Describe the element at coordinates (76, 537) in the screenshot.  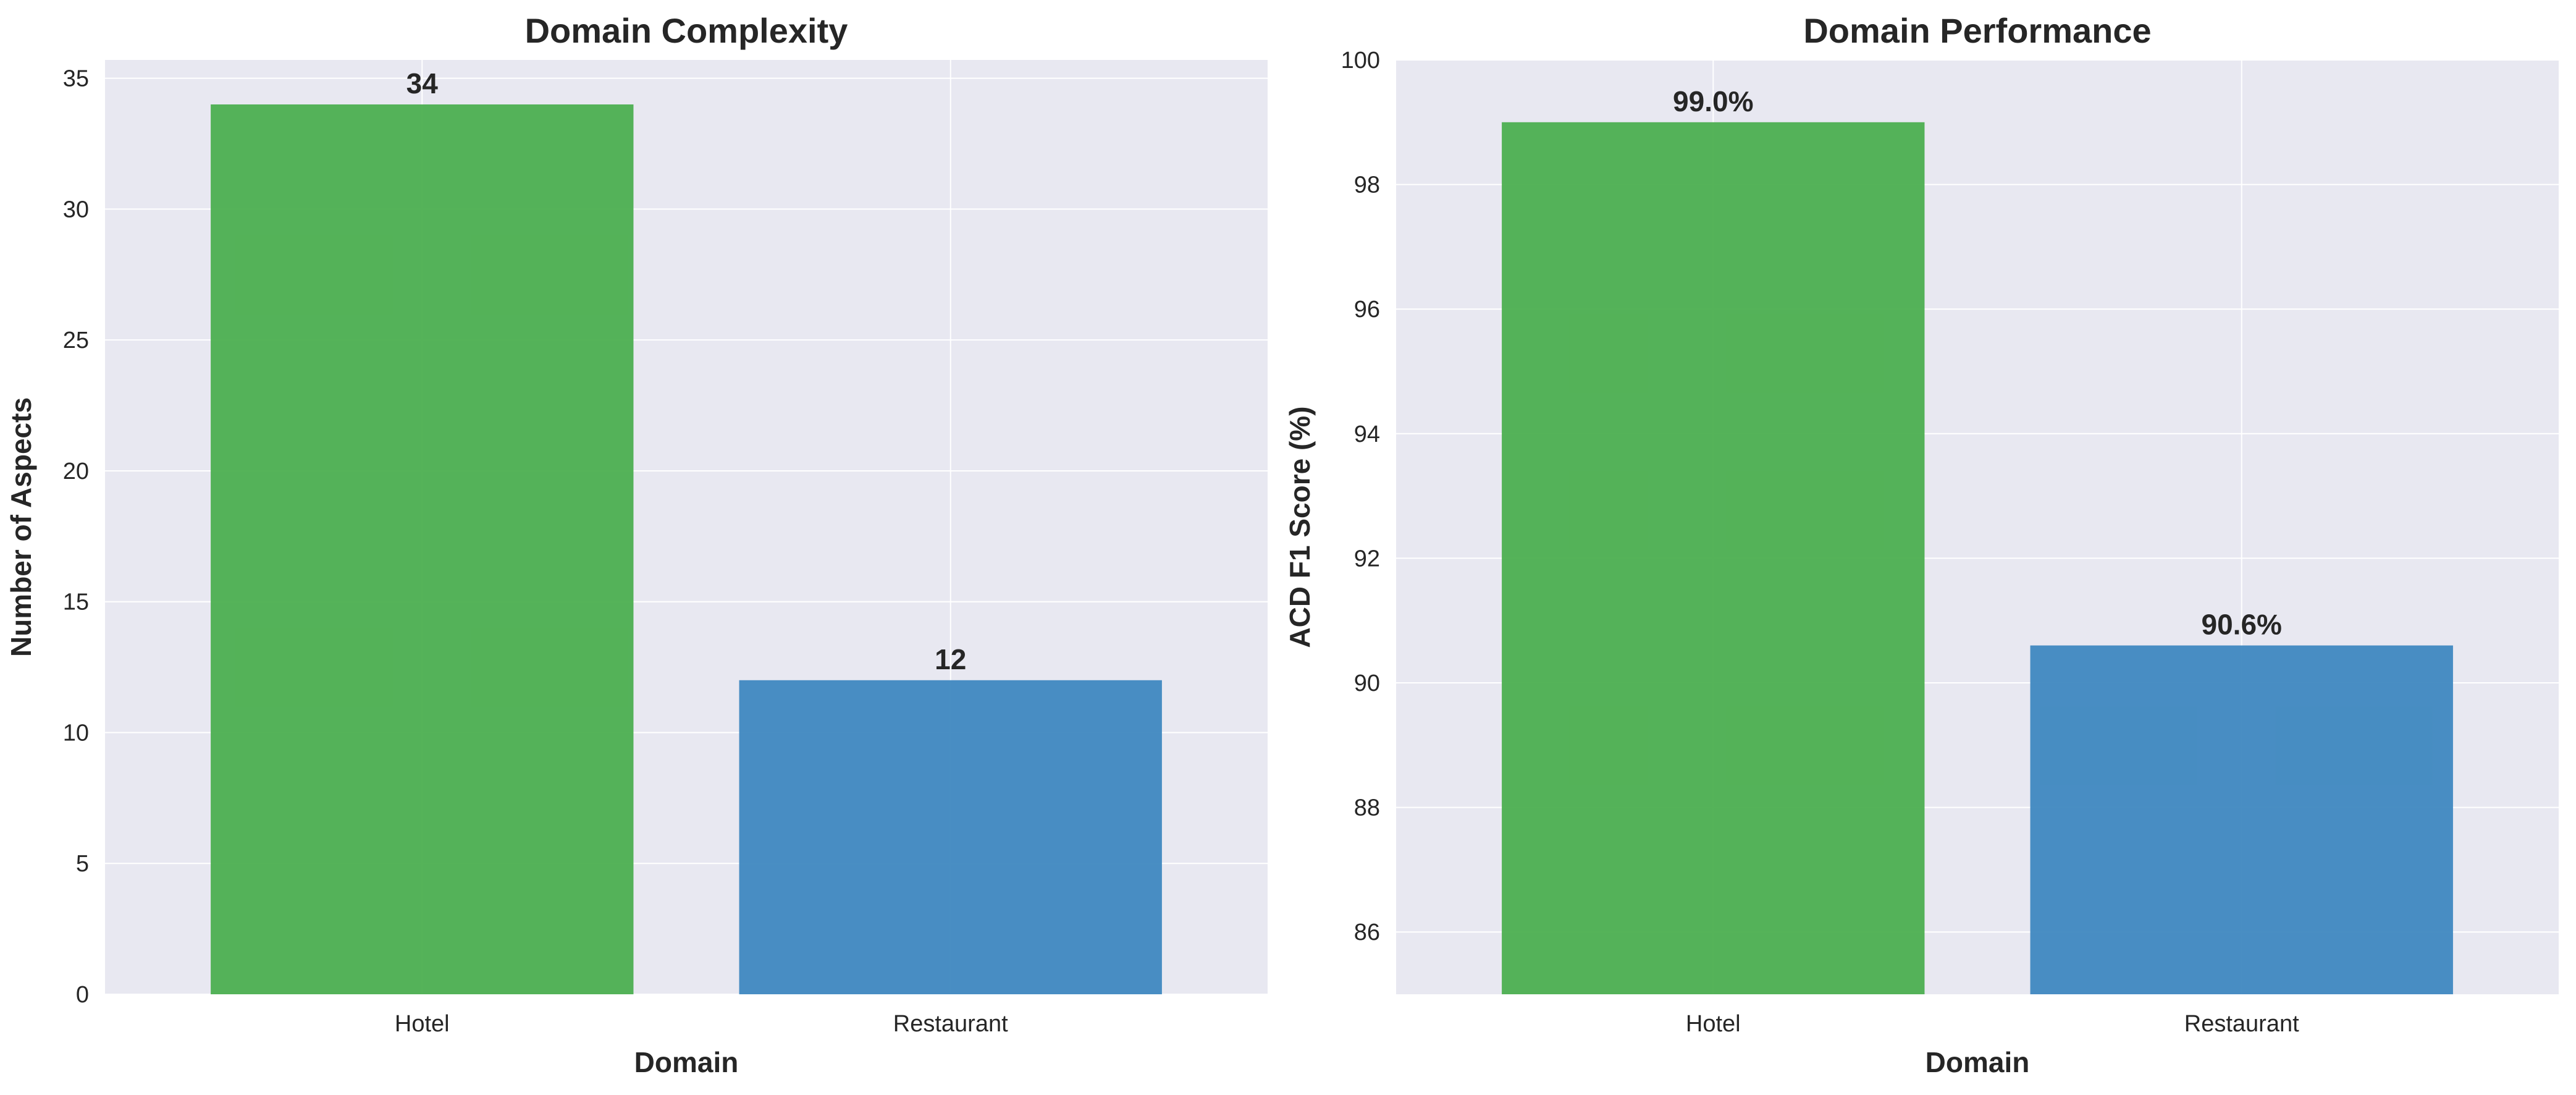
I see `y-tick-labels: 0 5 10 15 20 25 30 35` at that location.